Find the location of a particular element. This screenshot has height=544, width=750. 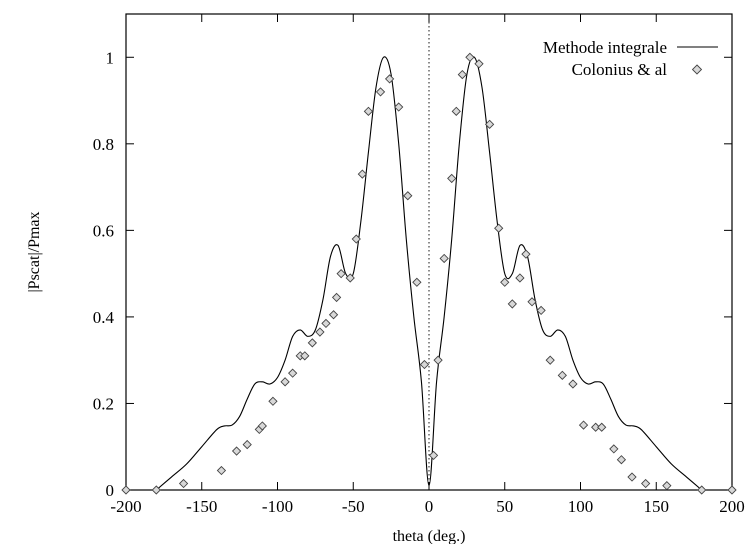

legend-label-methode-integrale: Methode integrale is located at coordinates (605, 47).